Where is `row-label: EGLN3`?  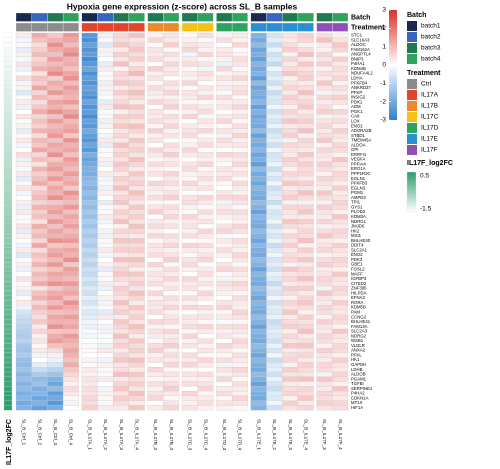
row-label: EGLN3 is located at coordinates (358, 187).